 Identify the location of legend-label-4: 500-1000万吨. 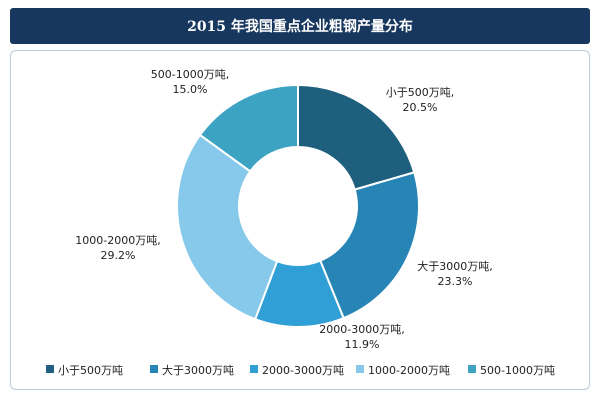
(517, 370).